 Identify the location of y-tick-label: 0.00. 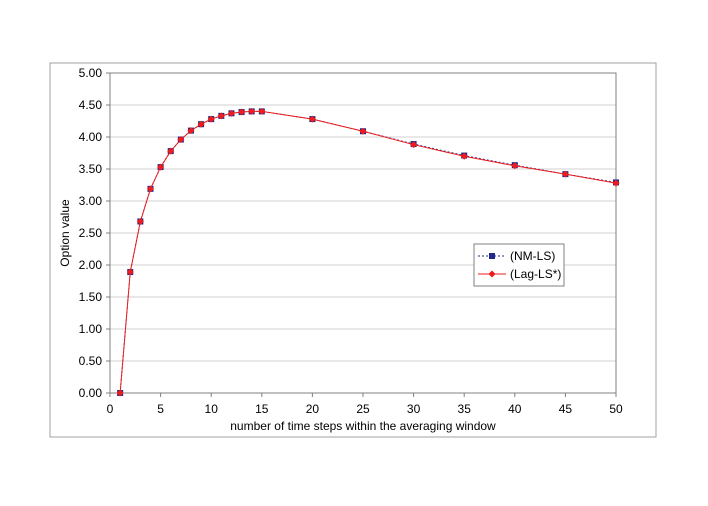
(91, 393).